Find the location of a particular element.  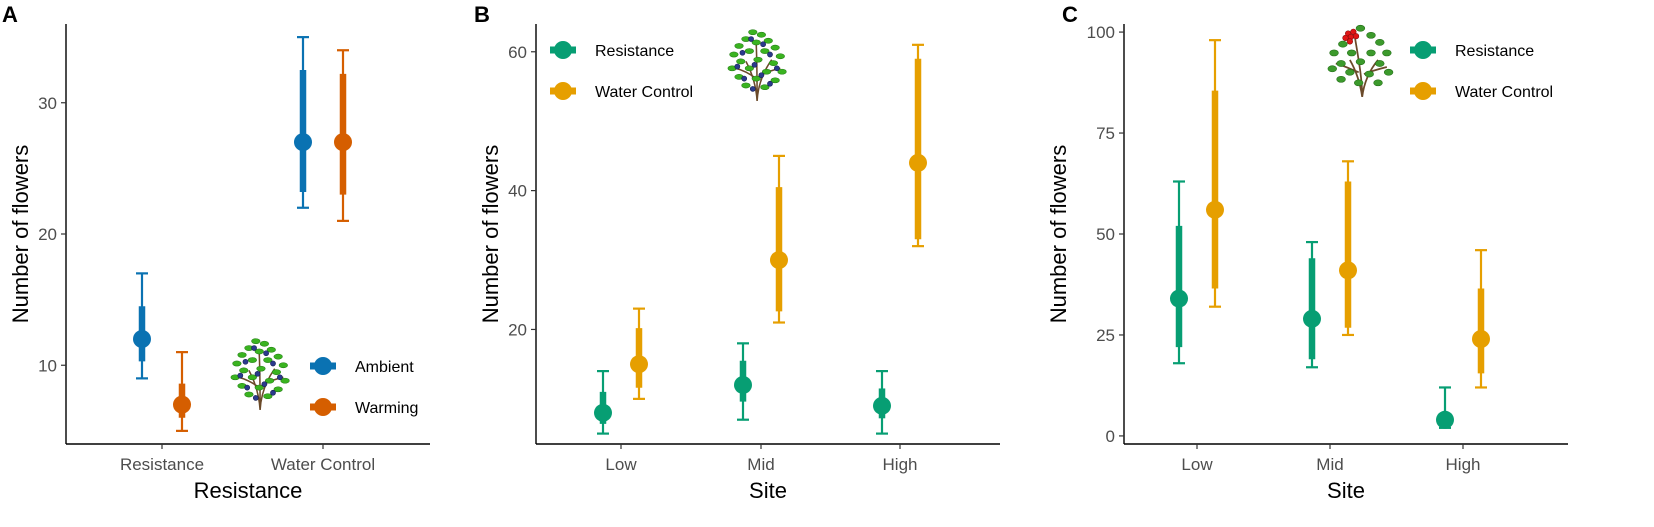

y-tick-label: 100 is located at coordinates (1101, 32).